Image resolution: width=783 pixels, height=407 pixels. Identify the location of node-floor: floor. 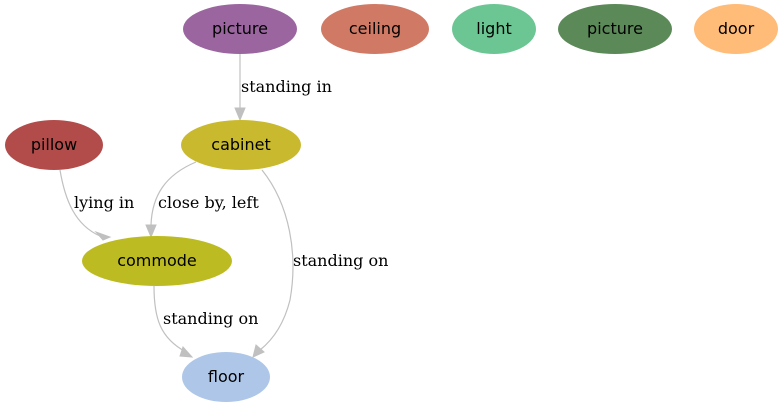
(226, 377).